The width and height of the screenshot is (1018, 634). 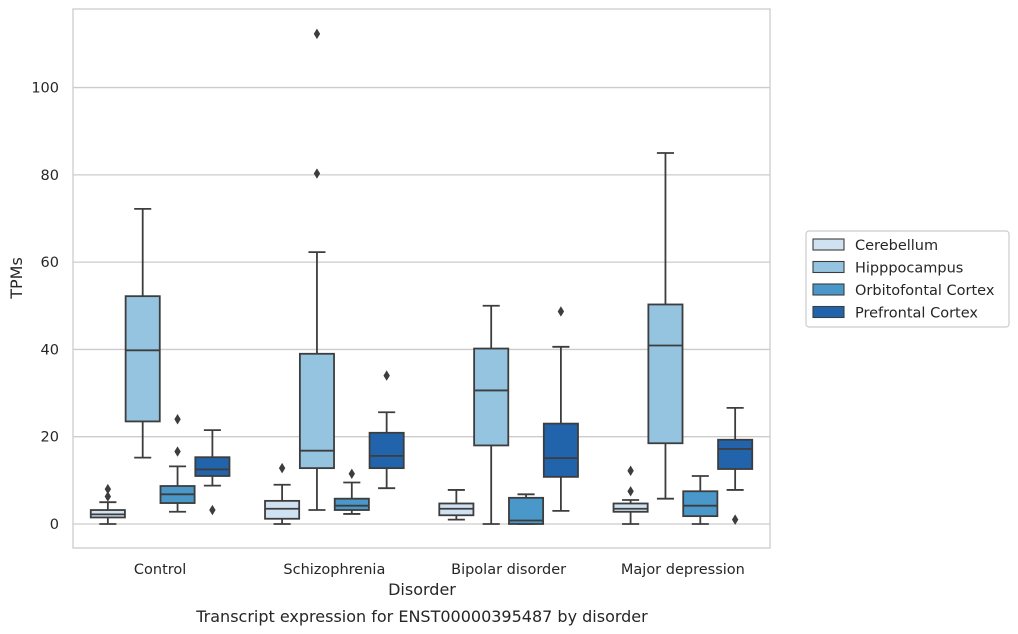 I want to click on box-major-depression-prefrontal-cortex, so click(x=735, y=466).